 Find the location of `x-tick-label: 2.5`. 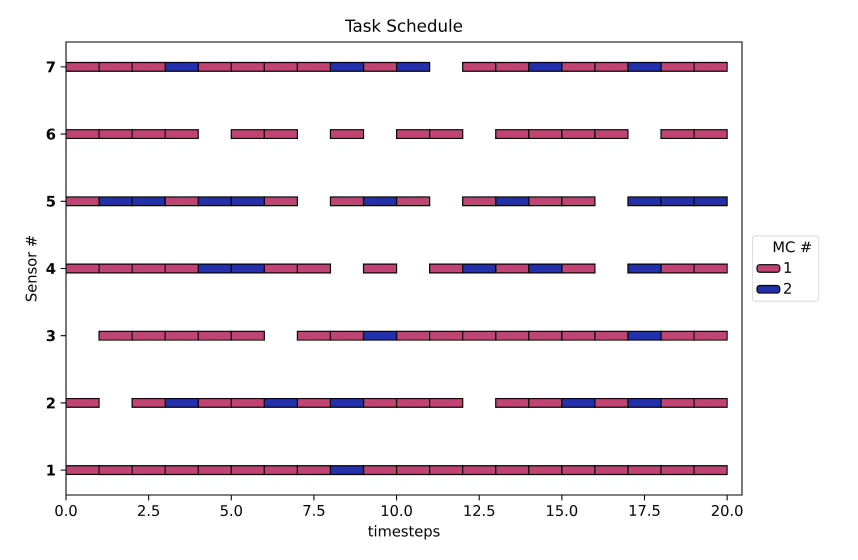

x-tick-label: 2.5 is located at coordinates (149, 510).